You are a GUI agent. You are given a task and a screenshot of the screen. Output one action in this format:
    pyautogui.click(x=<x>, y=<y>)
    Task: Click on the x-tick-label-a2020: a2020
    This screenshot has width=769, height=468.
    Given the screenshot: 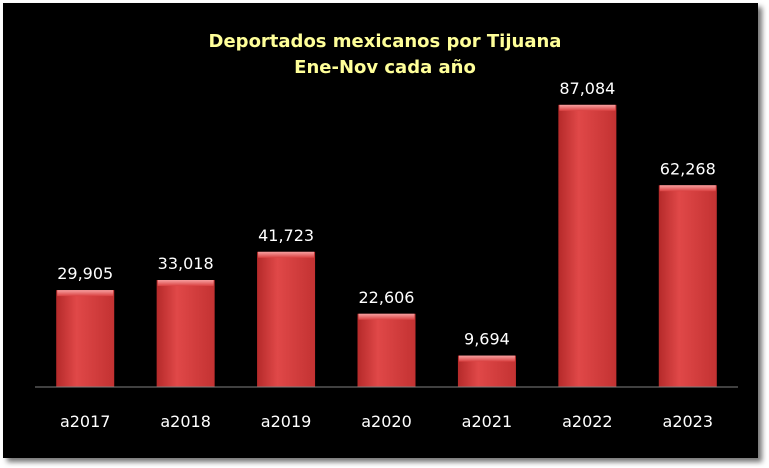 What is the action you would take?
    pyautogui.click(x=386, y=421)
    